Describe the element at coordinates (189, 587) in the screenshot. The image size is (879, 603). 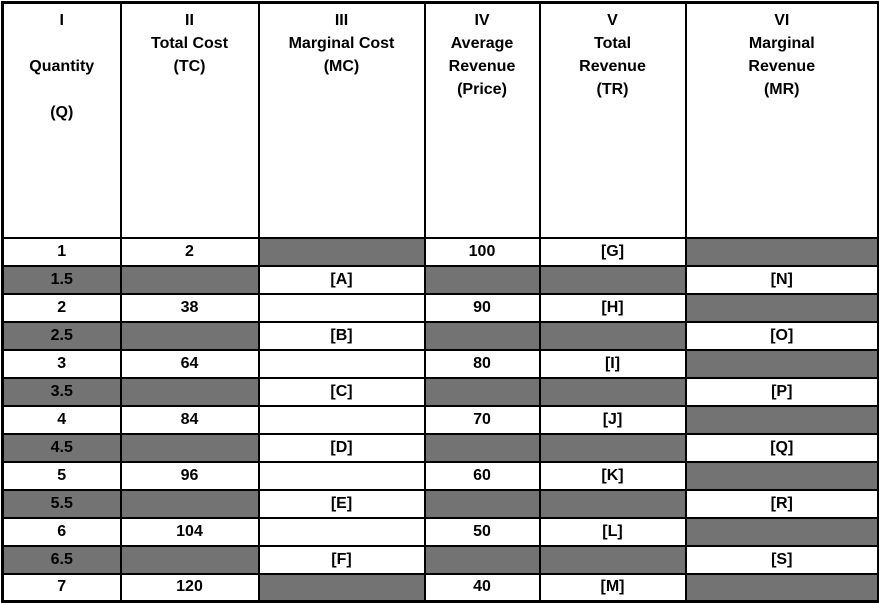
I see `value-cell-tc-q7: 120` at that location.